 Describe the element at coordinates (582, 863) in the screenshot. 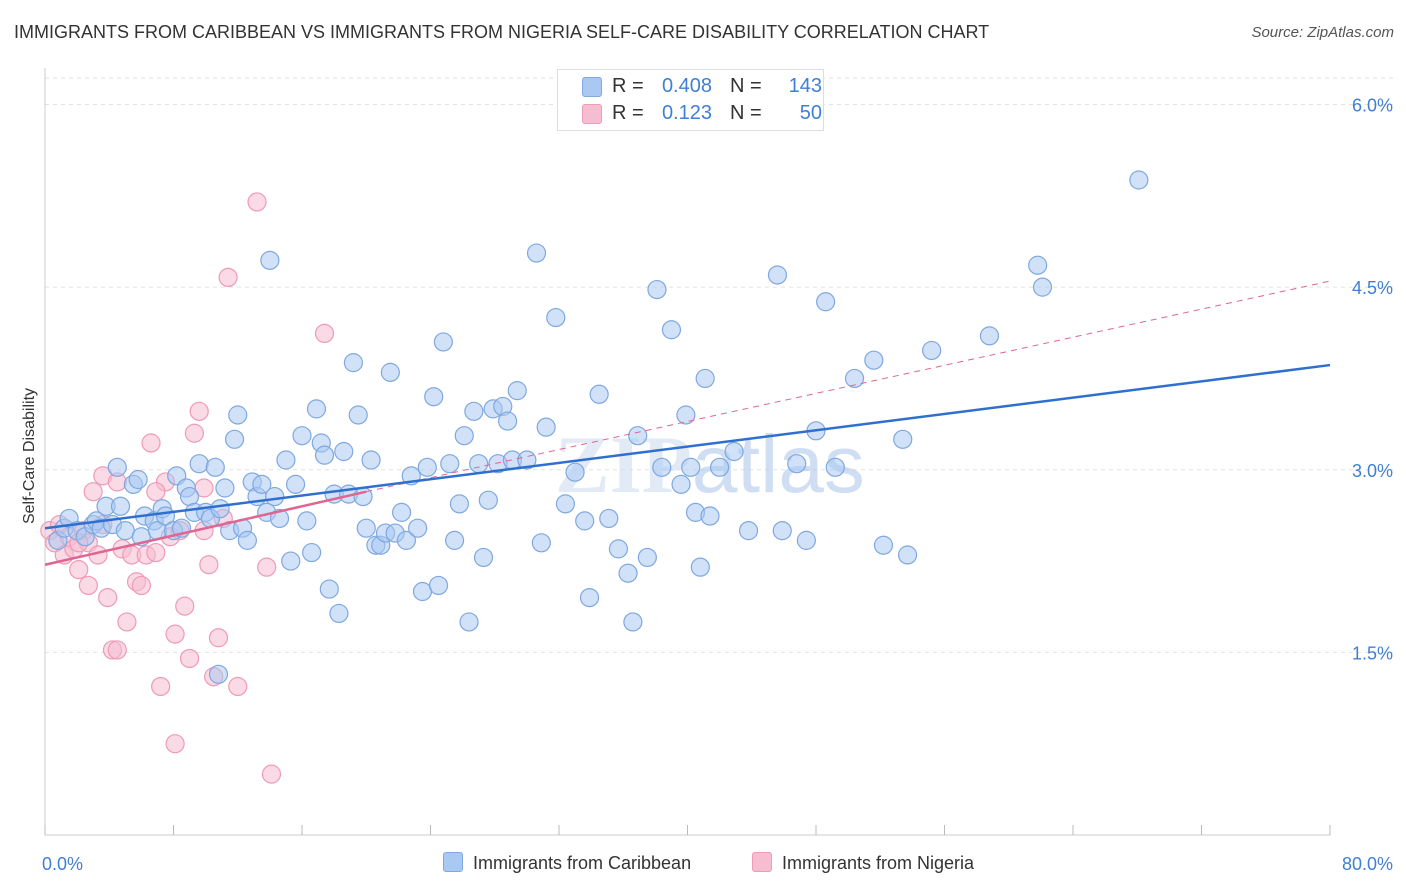

I see `legend-label: Immigrants from Caribbean` at that location.